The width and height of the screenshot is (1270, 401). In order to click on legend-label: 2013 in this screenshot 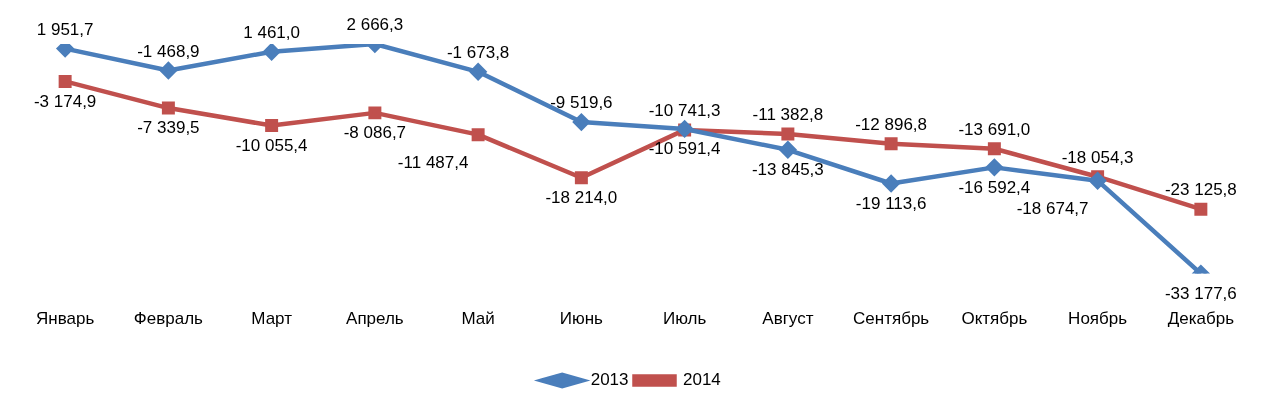, I will do `click(609, 380)`.